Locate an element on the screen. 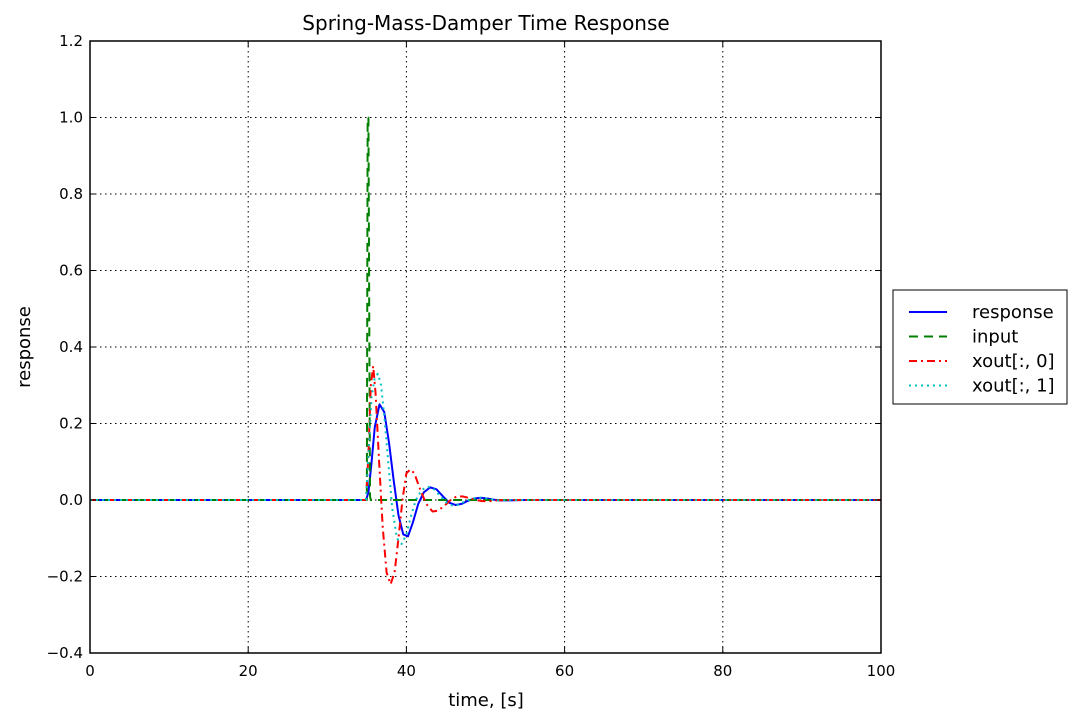  x-tick-label: 60 is located at coordinates (564, 671).